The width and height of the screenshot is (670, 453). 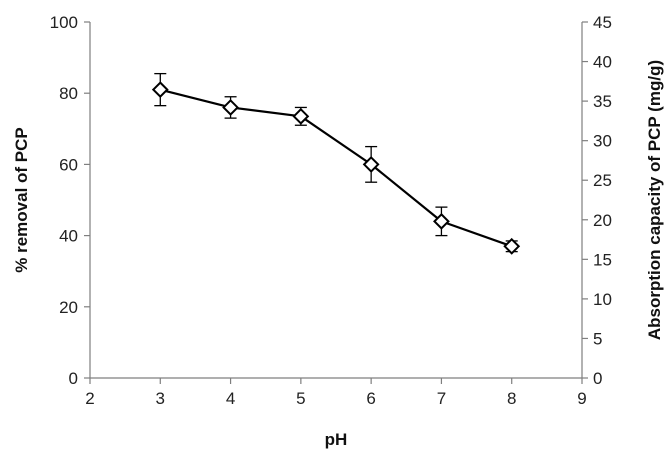 I want to click on y2-axis-title: Absorption capacity of PCP (mg/g), so click(x=654, y=200).